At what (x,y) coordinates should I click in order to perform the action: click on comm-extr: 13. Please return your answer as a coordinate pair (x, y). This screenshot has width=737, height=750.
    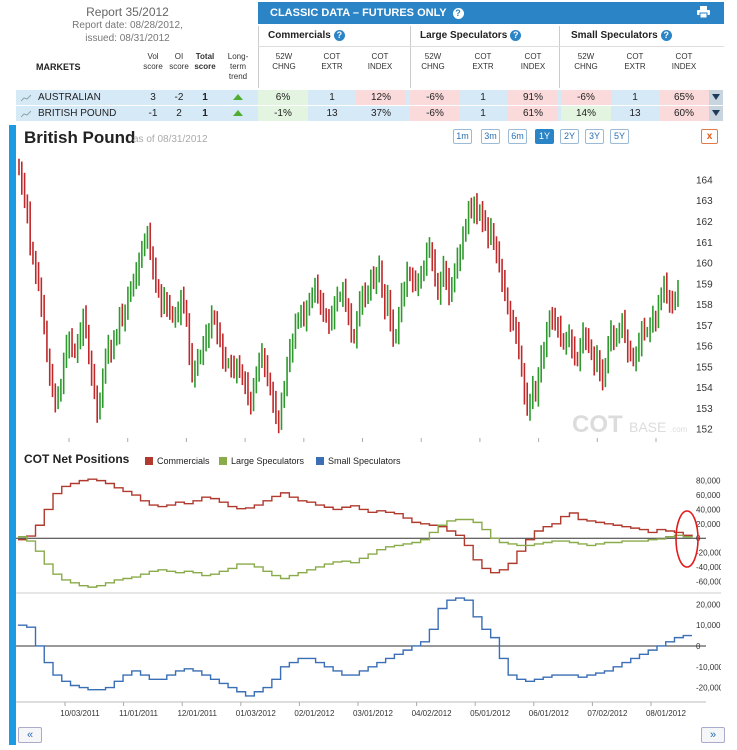
    Looking at the image, I should click on (332, 113).